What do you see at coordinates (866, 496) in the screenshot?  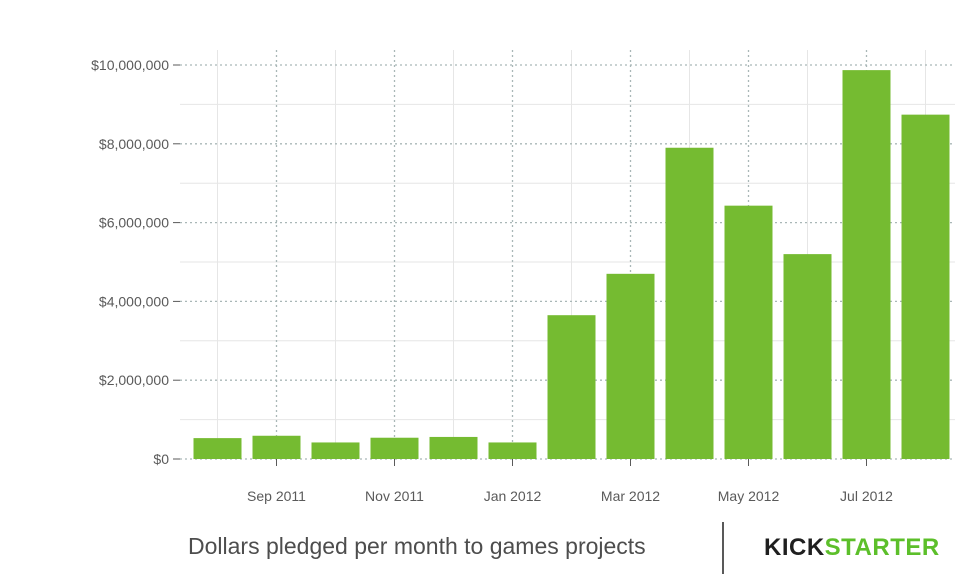 I see `x-tick-label: Jul 2012` at bounding box center [866, 496].